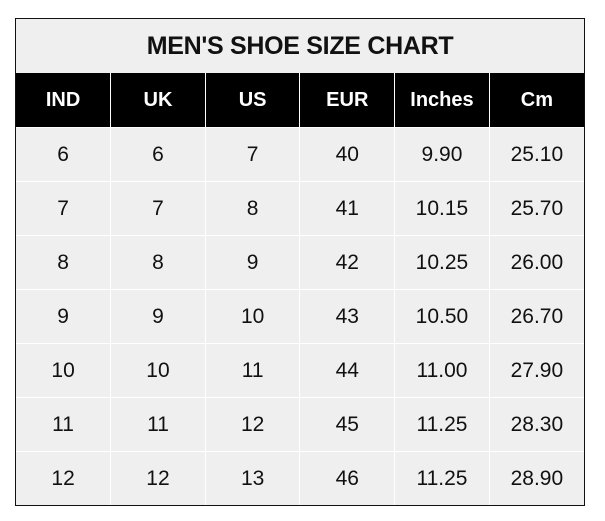 This screenshot has width=605, height=521. What do you see at coordinates (64, 100) in the screenshot?
I see `column-header: IND` at bounding box center [64, 100].